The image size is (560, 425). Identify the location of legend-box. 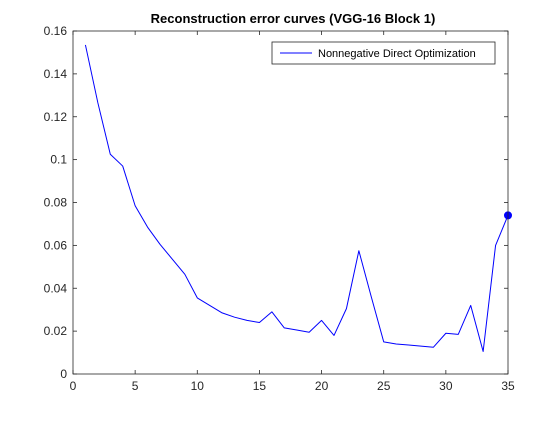
(383, 53).